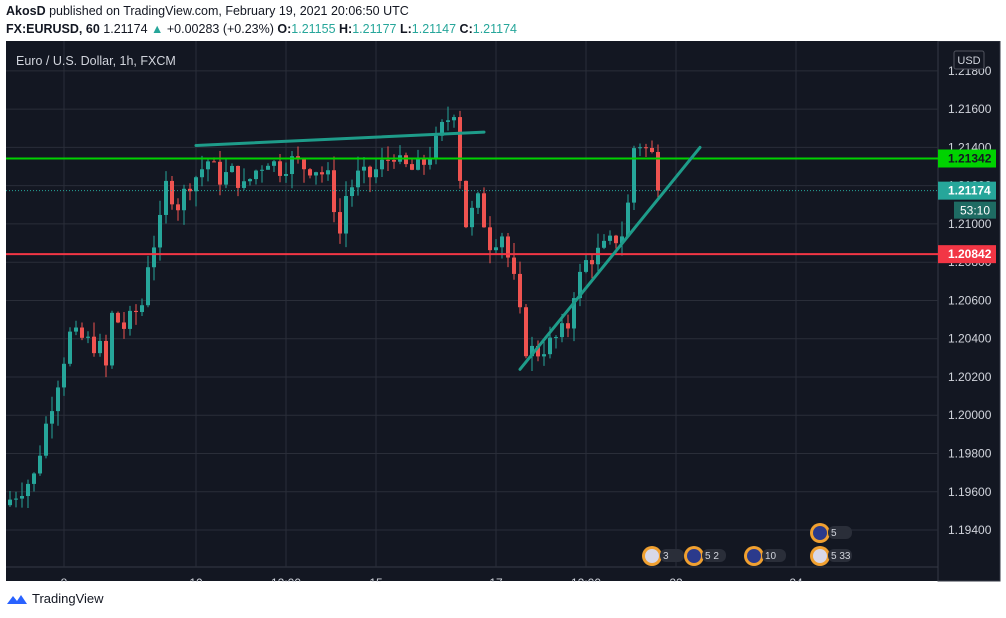 The image size is (1006, 618). I want to click on event-count: 5 33, so click(841, 556).